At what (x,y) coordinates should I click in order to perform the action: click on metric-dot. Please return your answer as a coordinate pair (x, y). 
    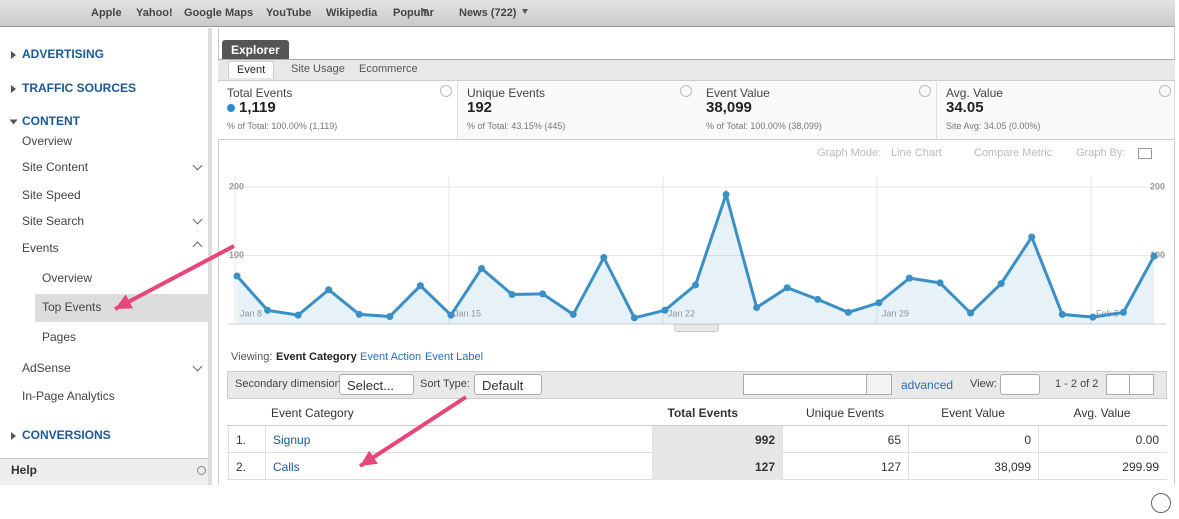
    Looking at the image, I should click on (231, 108).